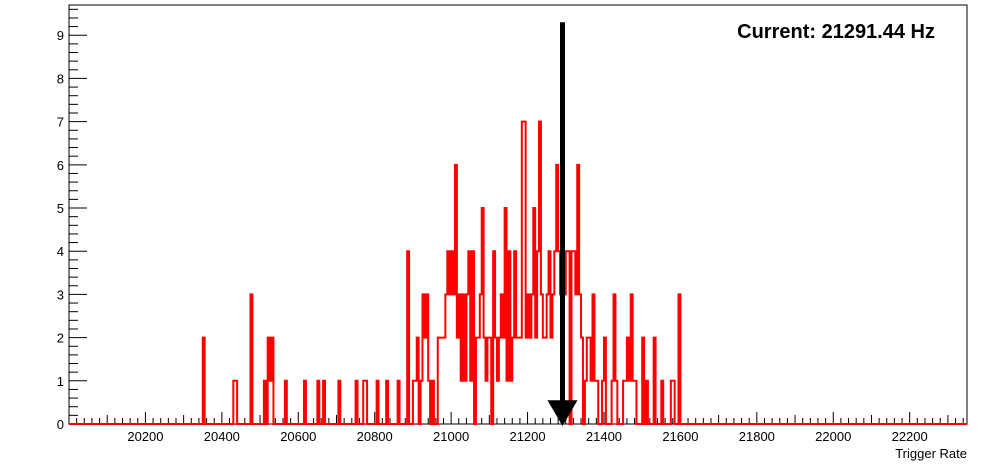 Image resolution: width=996 pixels, height=472 pixels. Describe the element at coordinates (60, 251) in the screenshot. I see `y-tick-label: 4` at that location.